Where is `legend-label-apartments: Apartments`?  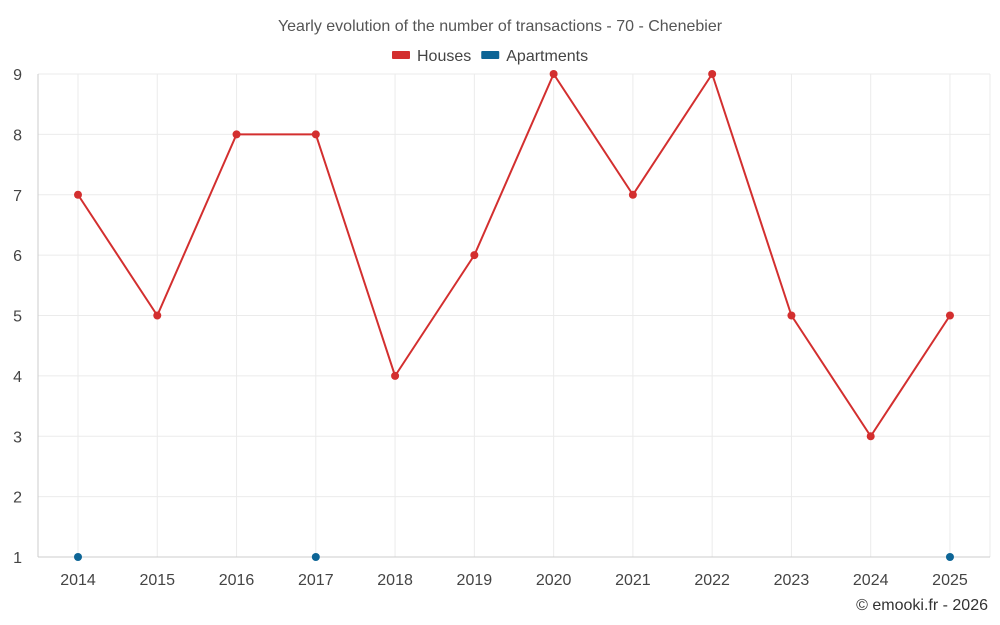
legend-label-apartments: Apartments is located at coordinates (547, 56).